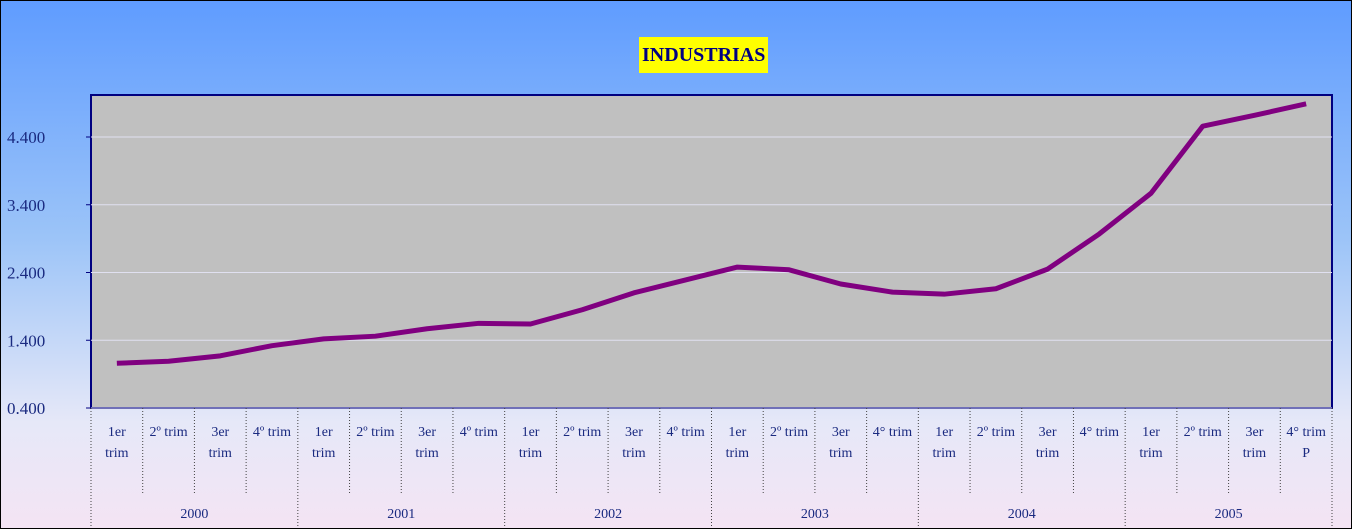  What do you see at coordinates (608, 514) in the screenshot?
I see `group-label: 2002` at bounding box center [608, 514].